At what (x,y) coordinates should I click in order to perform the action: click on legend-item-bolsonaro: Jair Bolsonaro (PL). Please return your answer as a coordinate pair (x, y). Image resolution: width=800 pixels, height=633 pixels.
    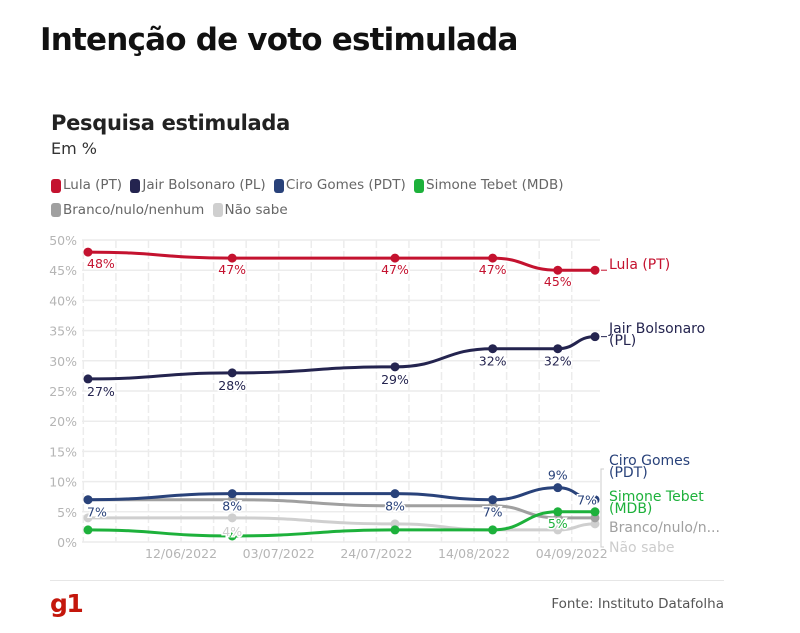
    Looking at the image, I should click on (198, 185).